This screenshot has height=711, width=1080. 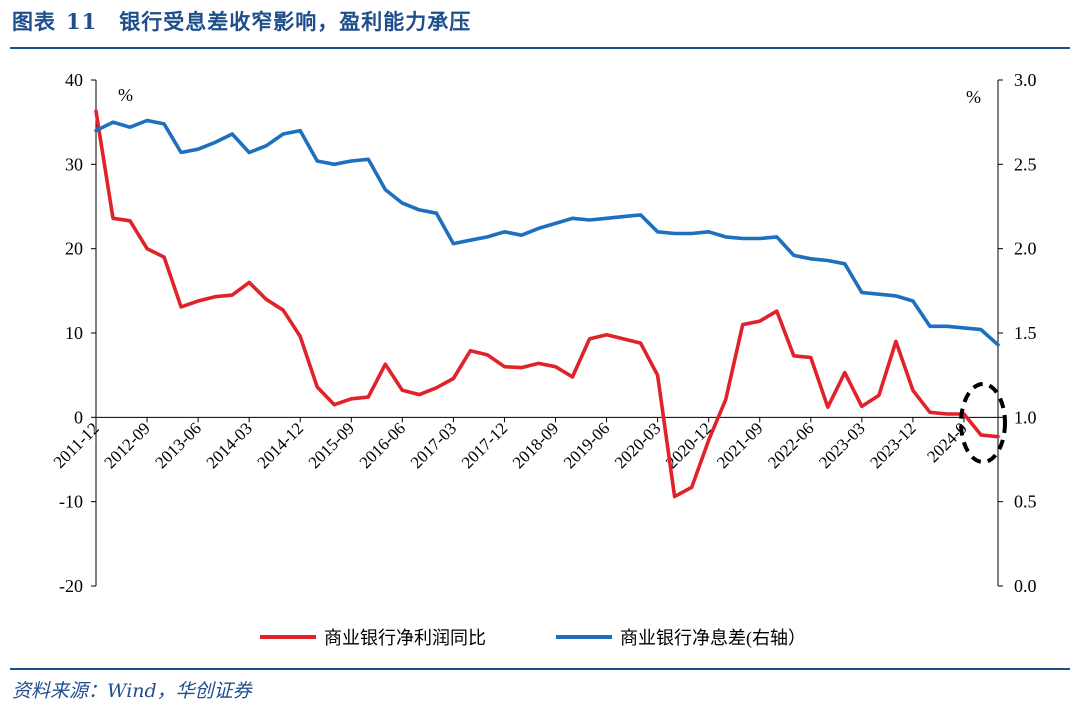 I want to click on right-tick-label: 2.0, so click(x=1025, y=249).